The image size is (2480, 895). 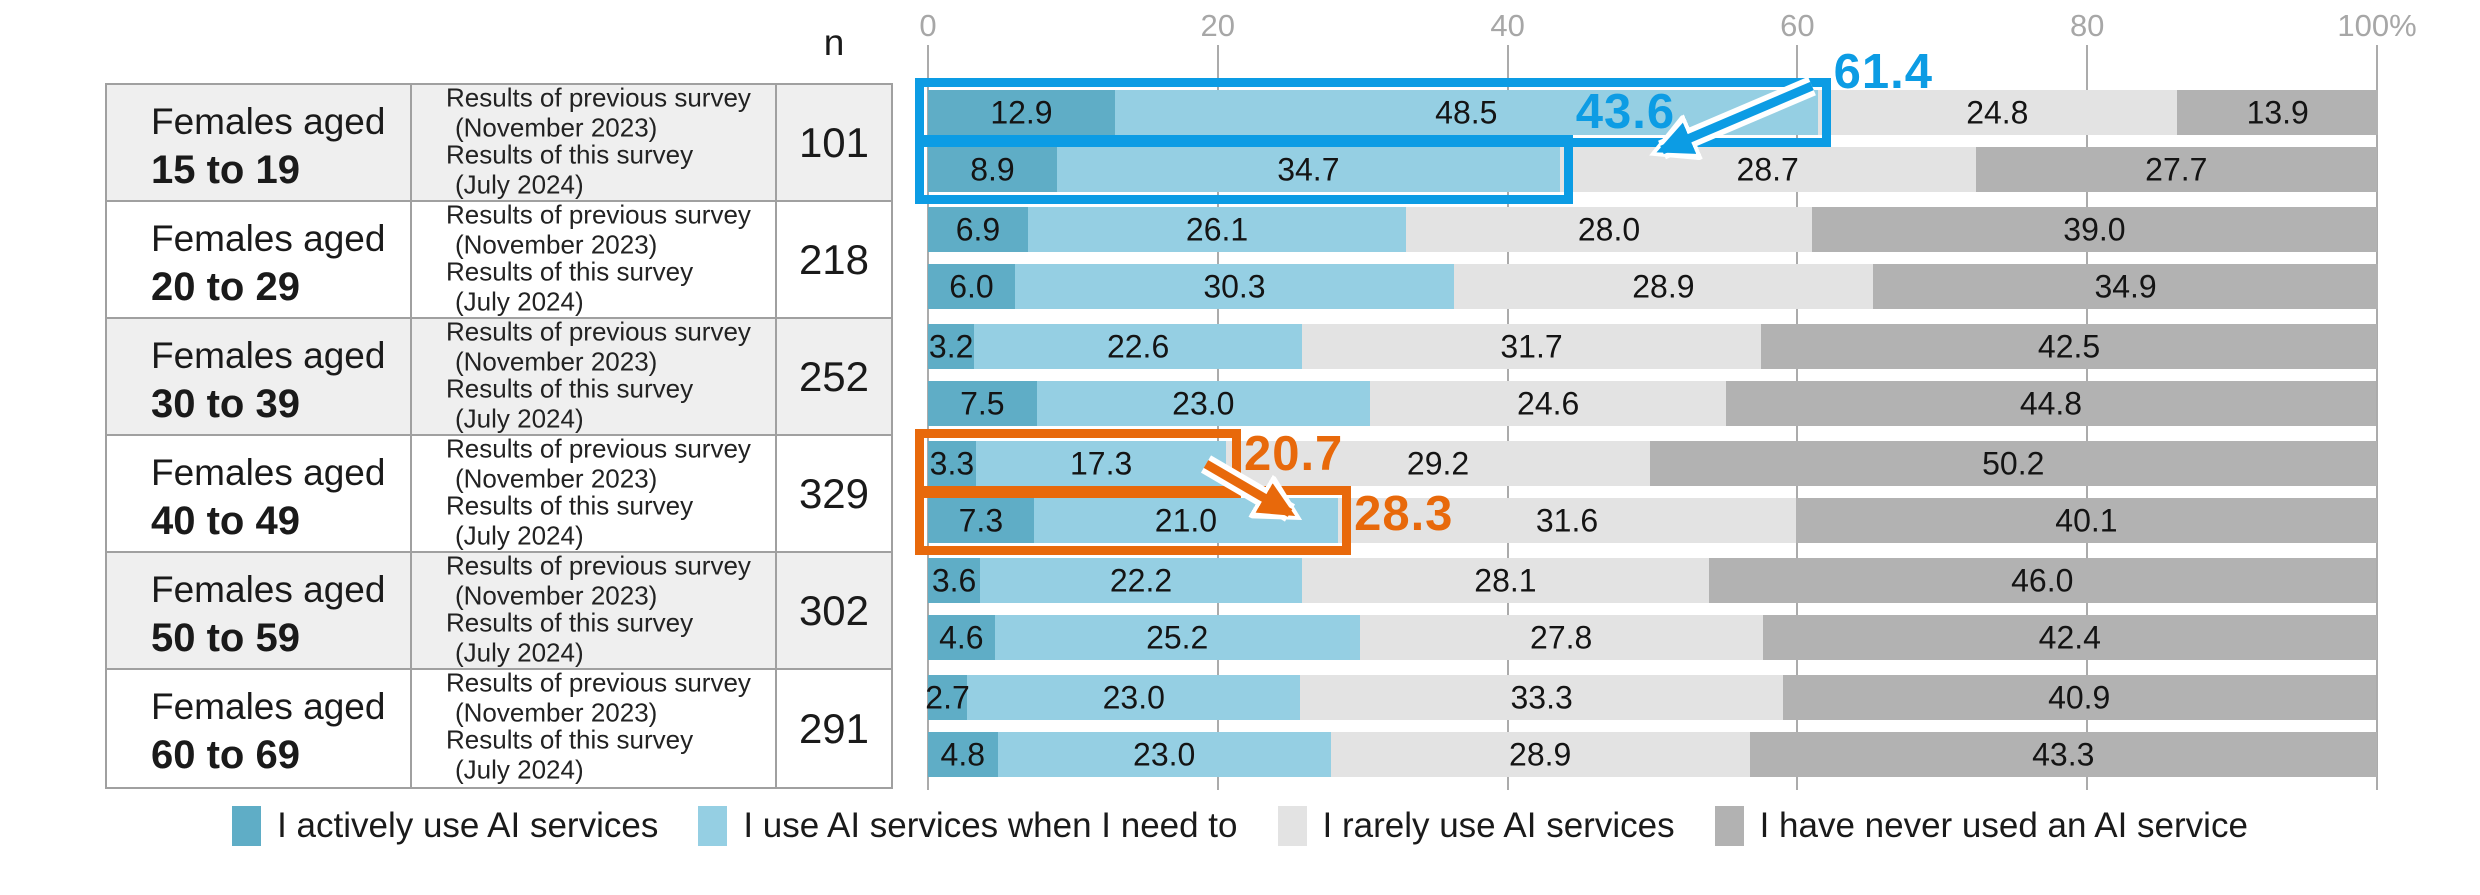 What do you see at coordinates (1883, 72) in the screenshot?
I see `callout-value-61.4: 61.4` at bounding box center [1883, 72].